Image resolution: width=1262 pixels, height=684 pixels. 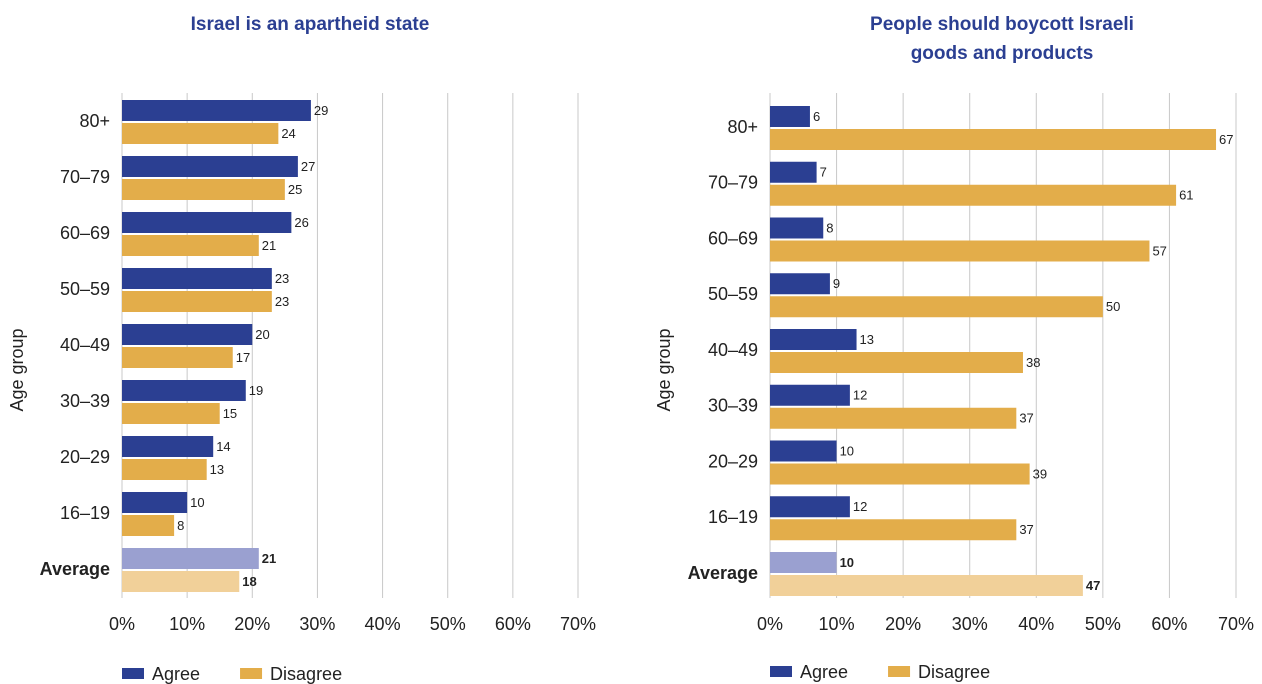 I want to click on value-label: 38, so click(x=1033, y=362).